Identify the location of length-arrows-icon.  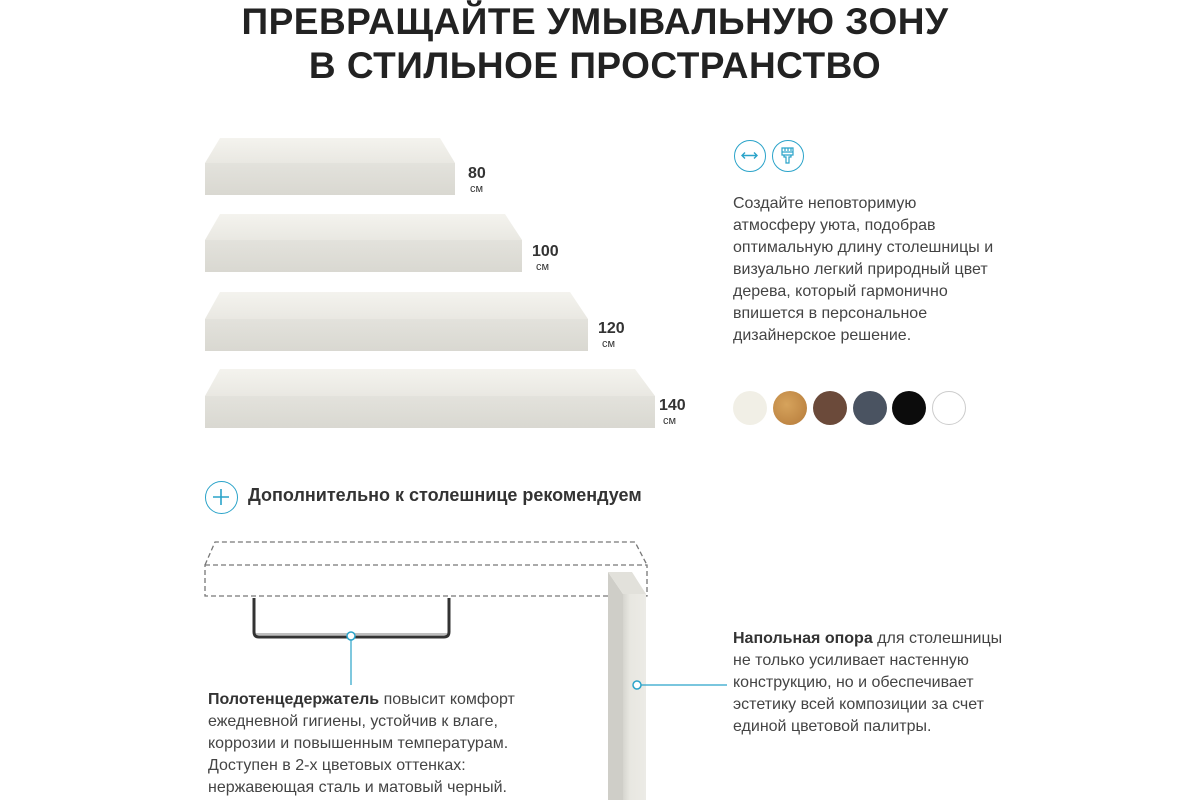
(750, 156).